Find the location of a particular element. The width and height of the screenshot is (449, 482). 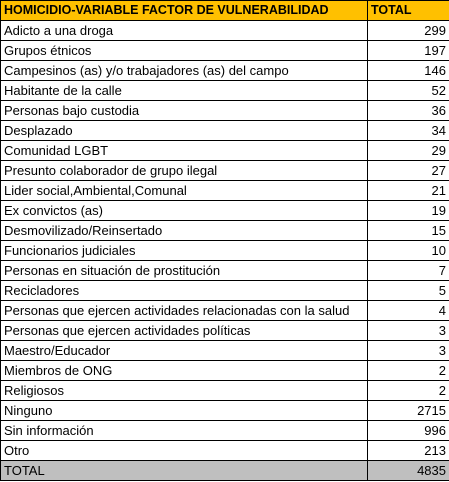

table-row: Personas bajo custodia 36 is located at coordinates (224, 110).